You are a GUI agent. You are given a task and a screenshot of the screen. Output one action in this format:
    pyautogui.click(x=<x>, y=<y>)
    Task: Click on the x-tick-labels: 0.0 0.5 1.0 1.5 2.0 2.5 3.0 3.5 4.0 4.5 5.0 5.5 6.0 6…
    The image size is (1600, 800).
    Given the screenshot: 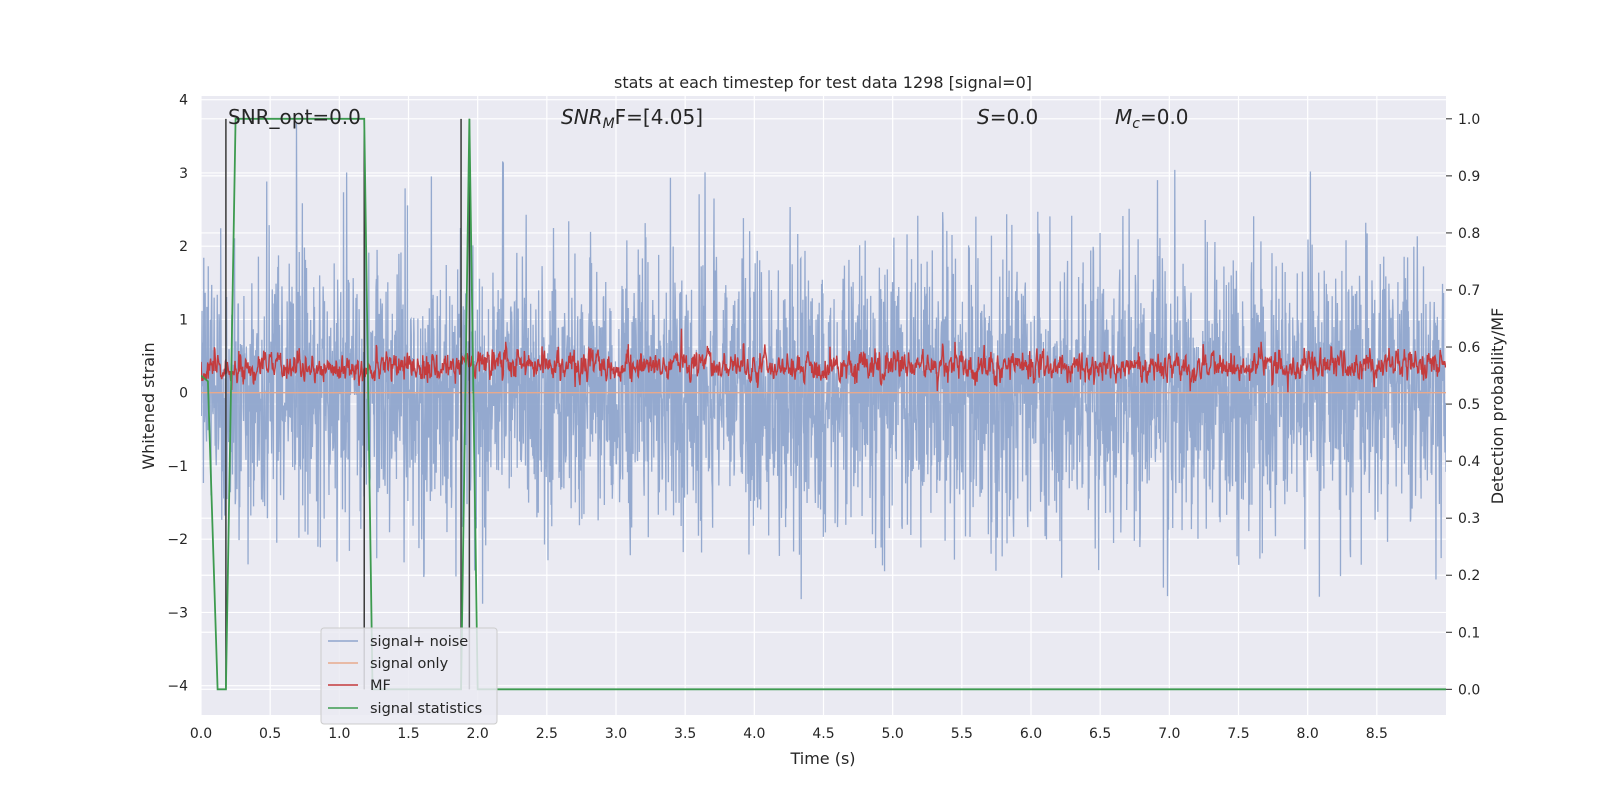 What is the action you would take?
    pyautogui.click(x=789, y=734)
    